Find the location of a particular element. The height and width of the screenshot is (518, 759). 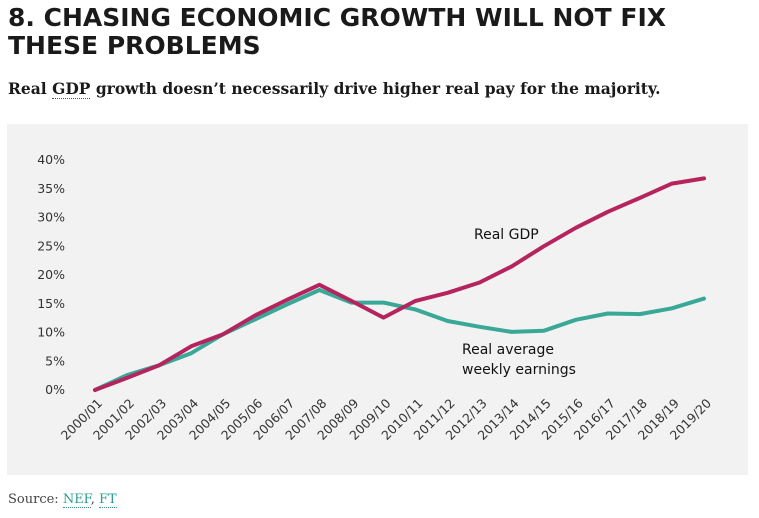

source-link-ft: FT is located at coordinates (107, 500).